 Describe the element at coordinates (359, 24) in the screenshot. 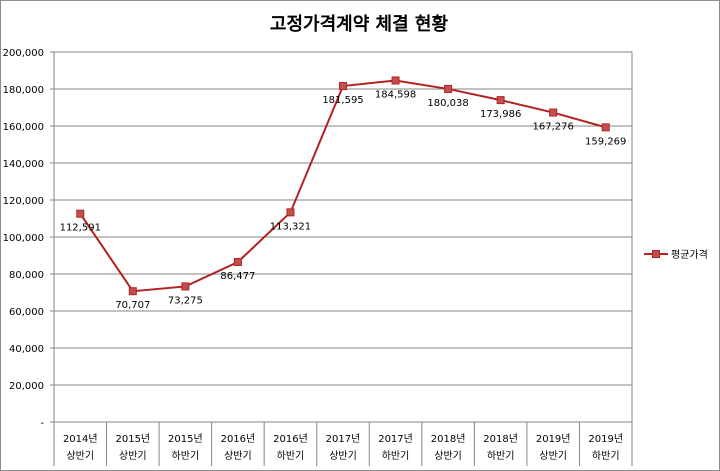

I see `chart-title: 고정가격계약 체결 현황` at that location.